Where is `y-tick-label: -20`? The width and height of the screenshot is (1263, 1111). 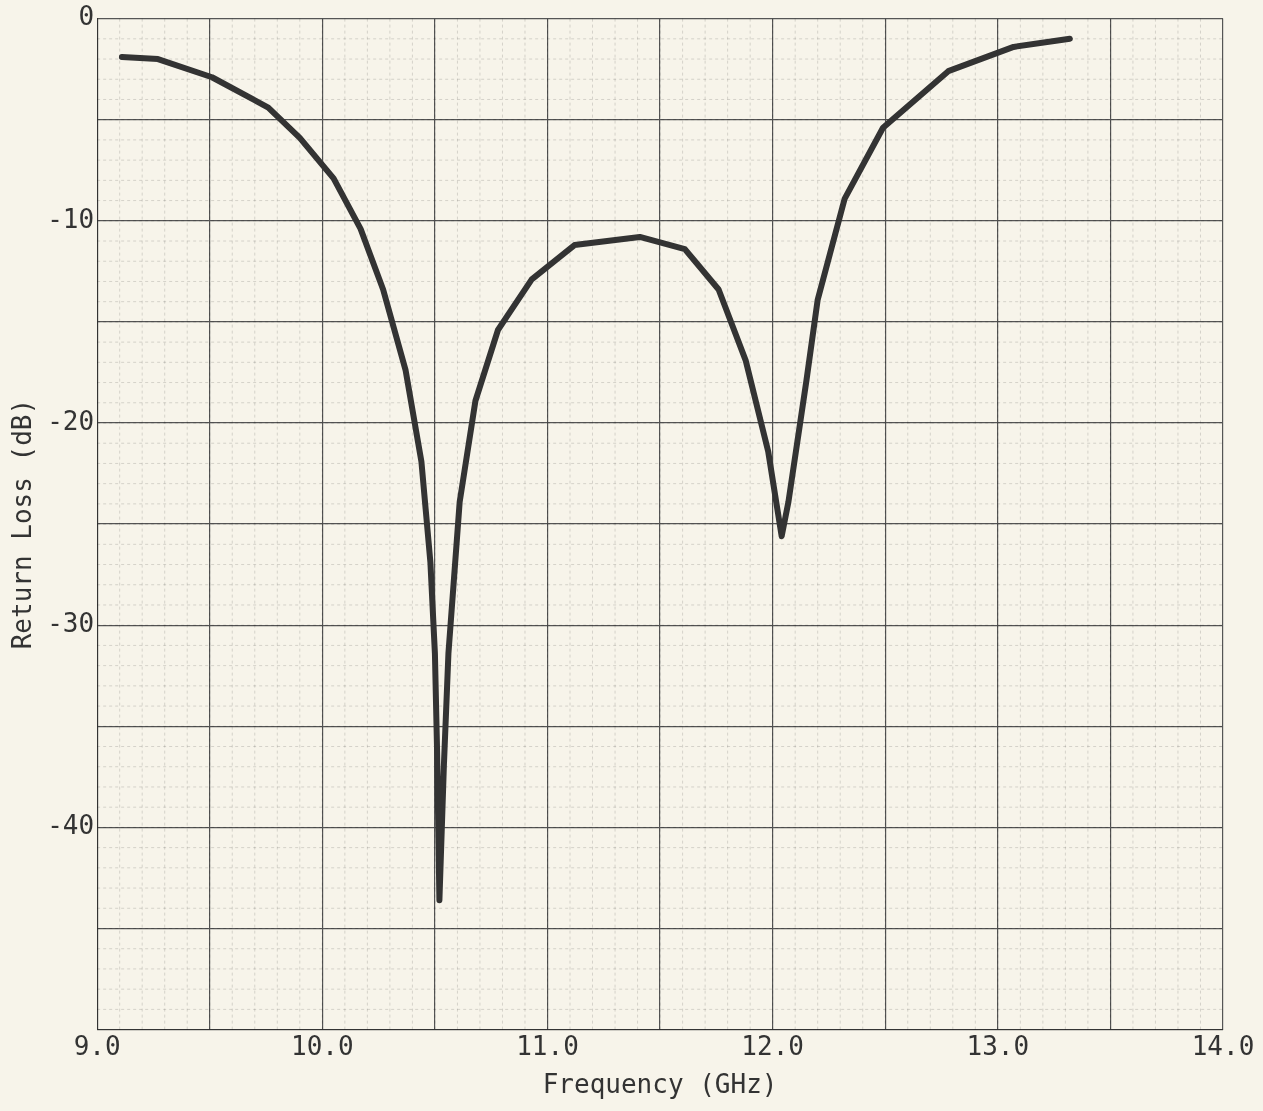
y-tick-label: -20 is located at coordinates (71, 420).